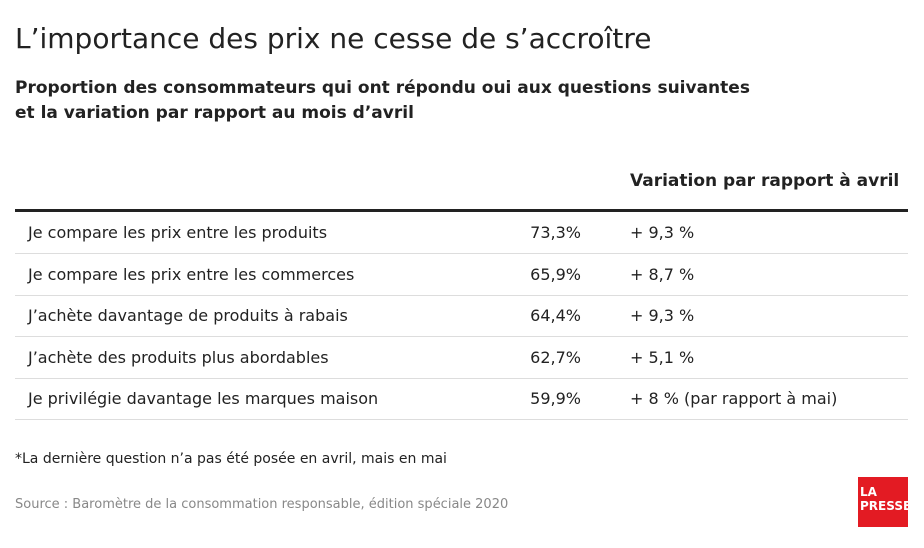 The width and height of the screenshot is (924, 548). I want to click on question: J’achète davantage de produits à rabais, so click(188, 315).